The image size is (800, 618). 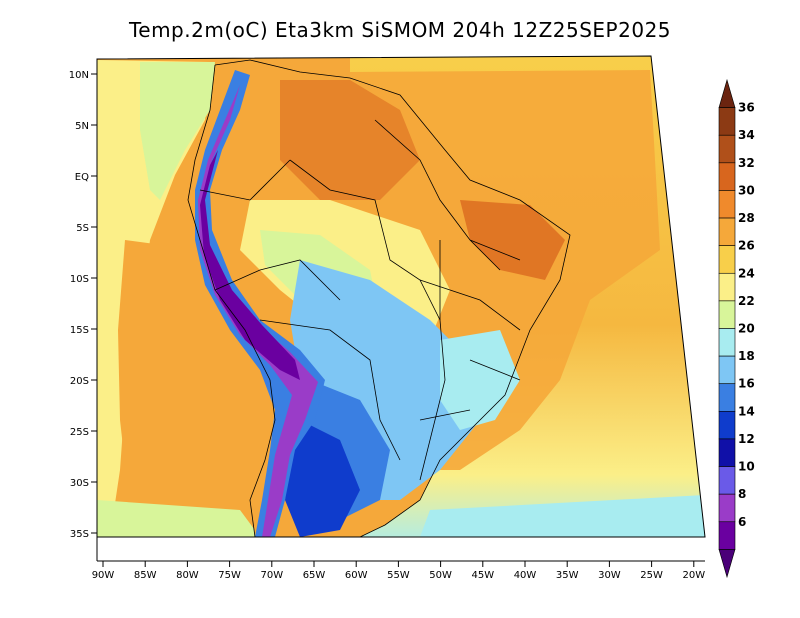 I want to click on lat-tick-label: 5N, so click(x=82, y=126).